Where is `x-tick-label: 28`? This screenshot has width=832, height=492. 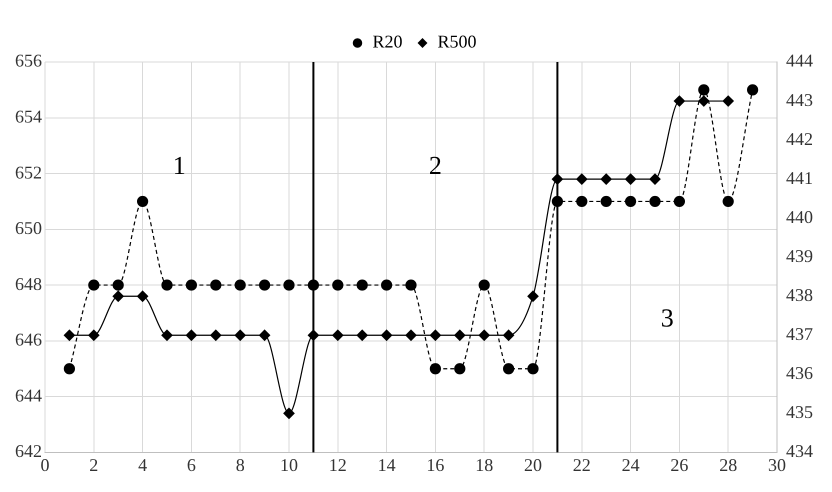
x-tick-label: 28 is located at coordinates (728, 464).